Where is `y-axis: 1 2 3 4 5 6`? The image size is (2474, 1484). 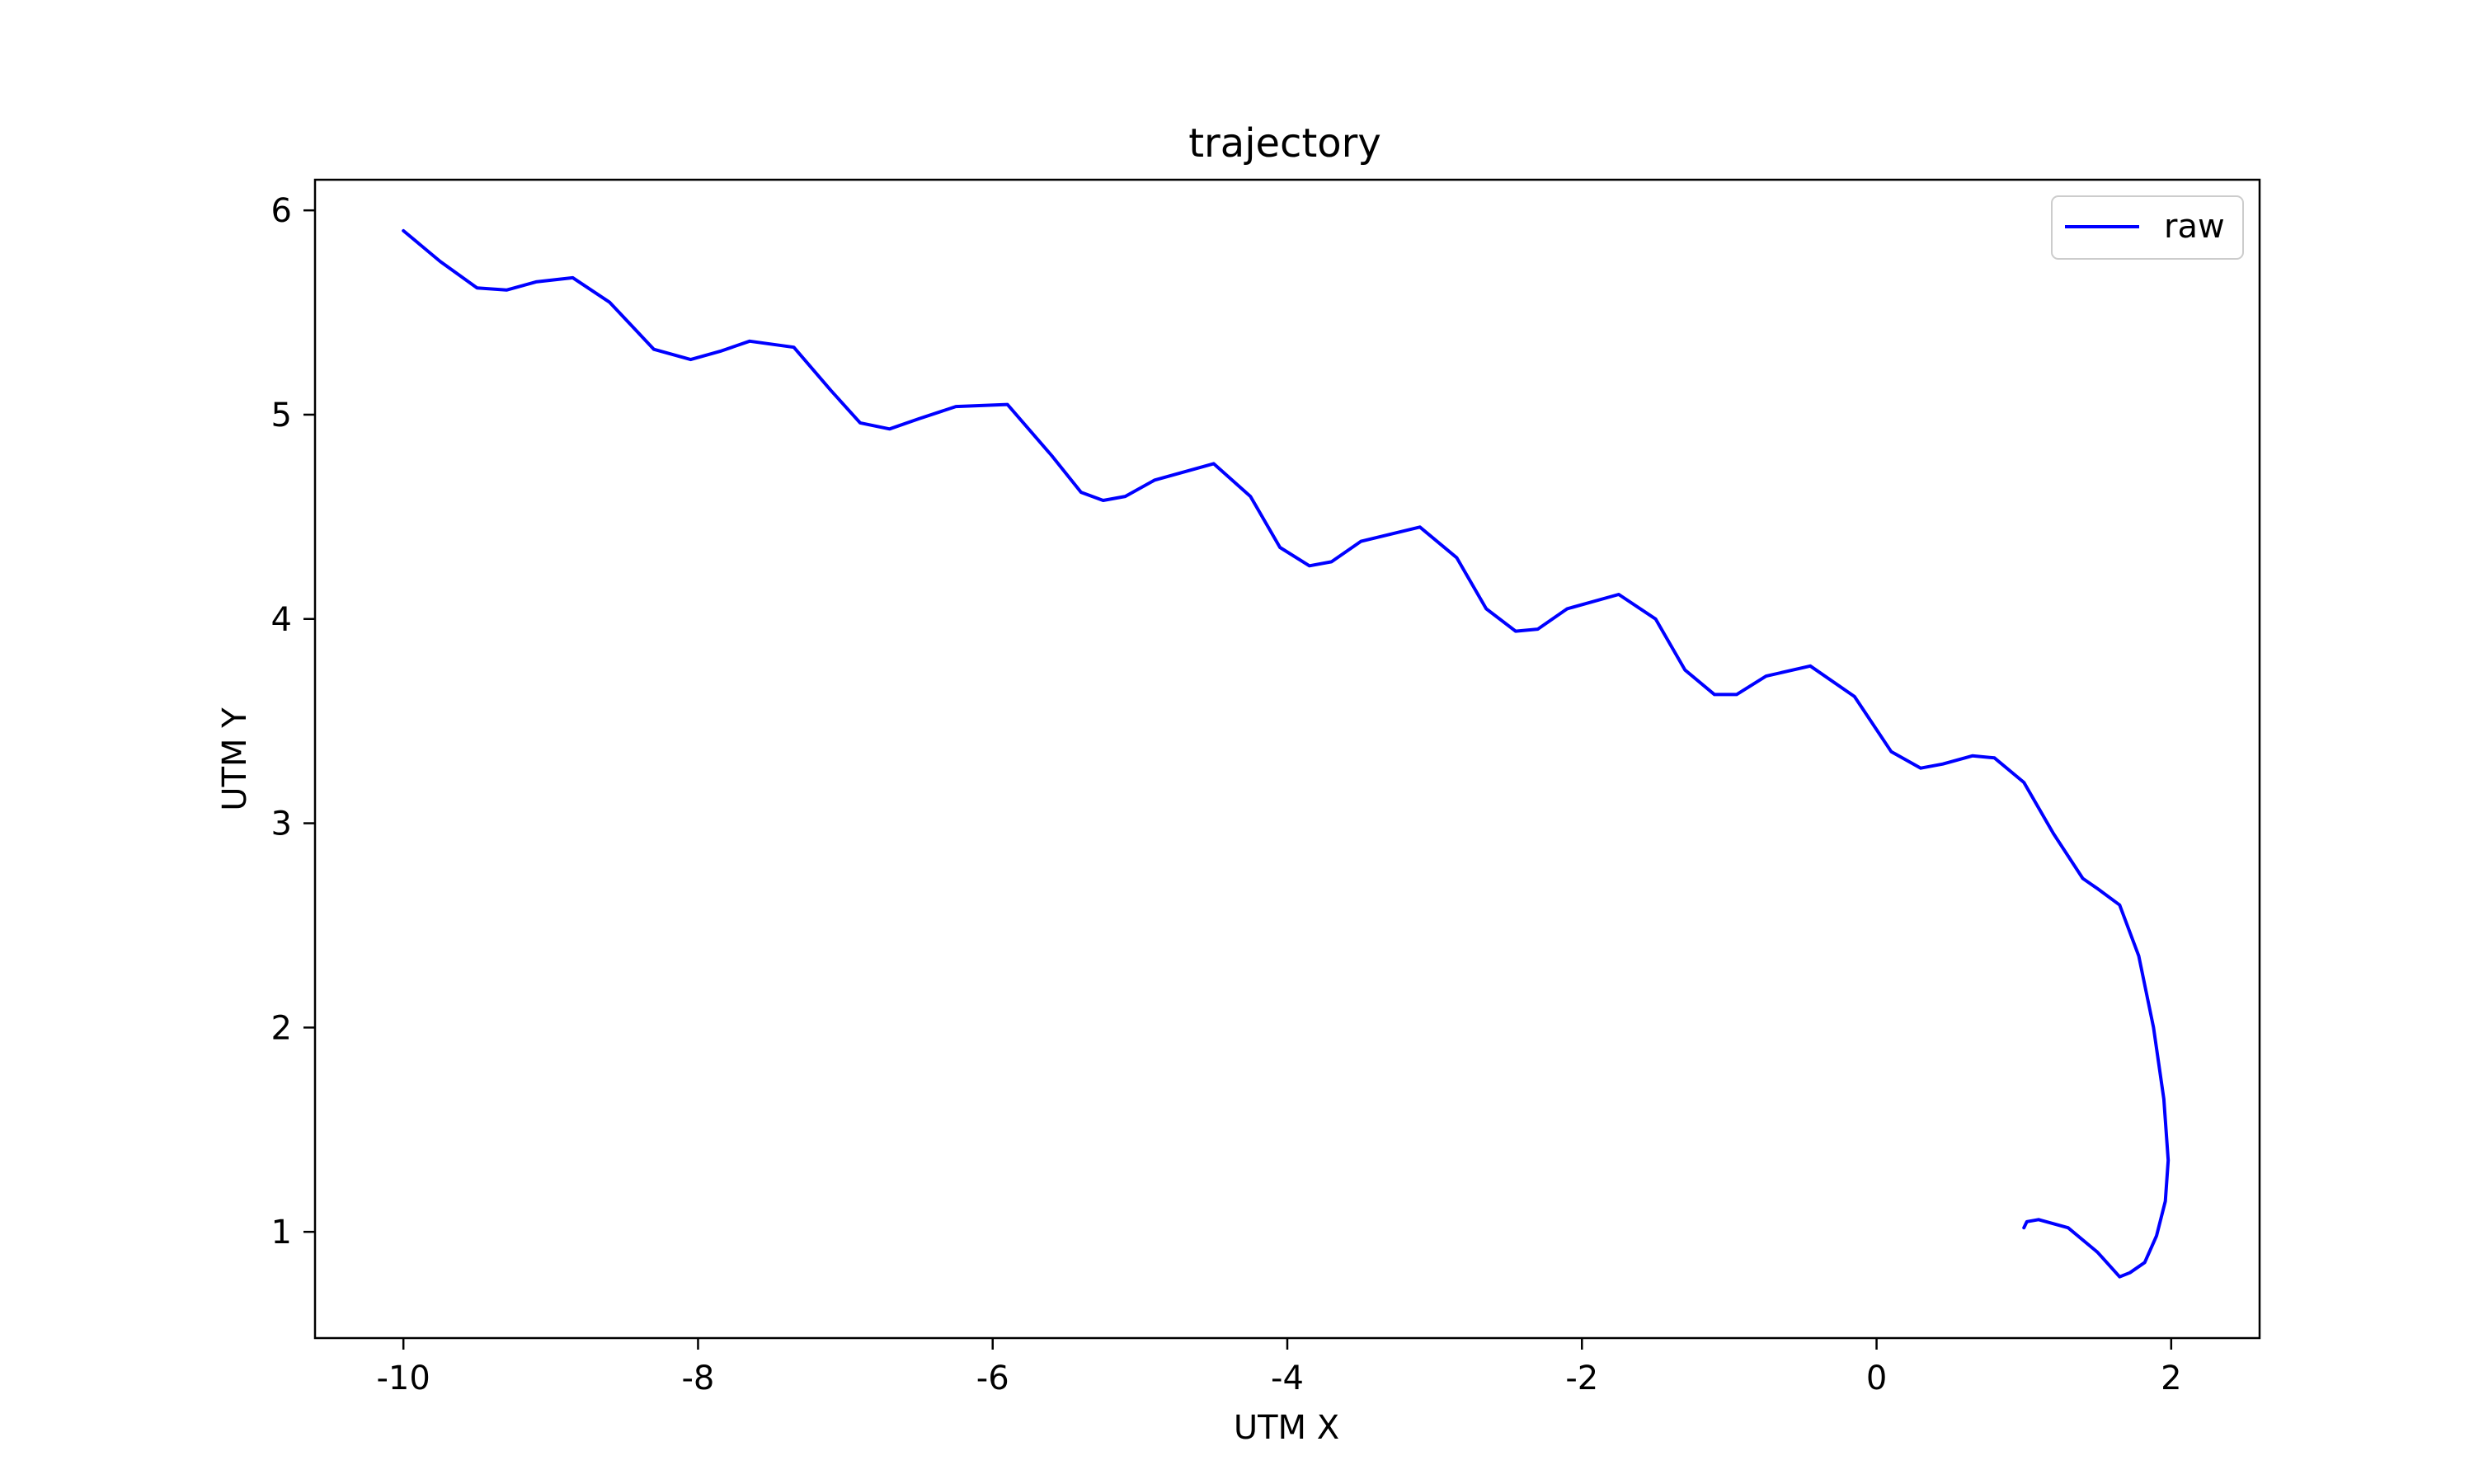
y-axis: 1 2 3 4 5 6 is located at coordinates (293, 722).